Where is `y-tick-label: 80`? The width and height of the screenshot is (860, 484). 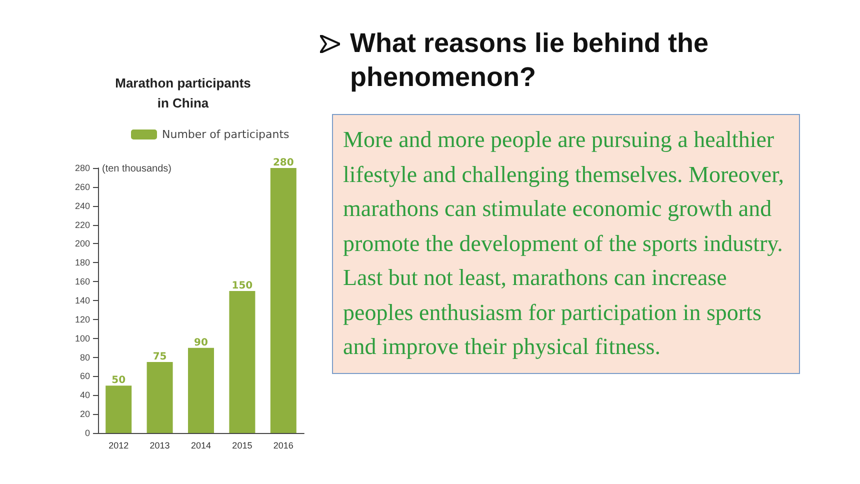
y-tick-label: 80 is located at coordinates (85, 357).